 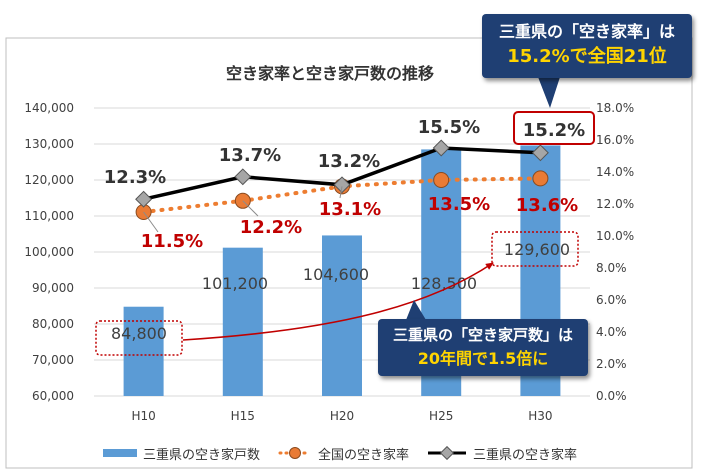 I want to click on right-axis-tick-label: 6.0%, so click(x=611, y=300).